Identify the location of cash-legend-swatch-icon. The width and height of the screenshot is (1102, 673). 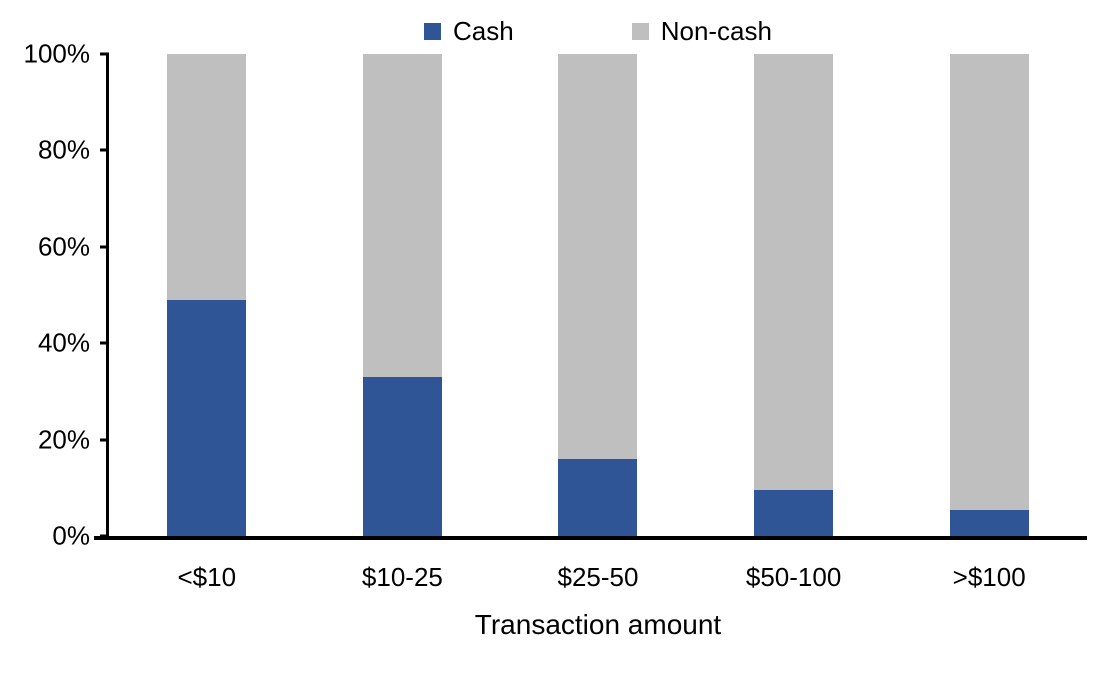
(432, 31).